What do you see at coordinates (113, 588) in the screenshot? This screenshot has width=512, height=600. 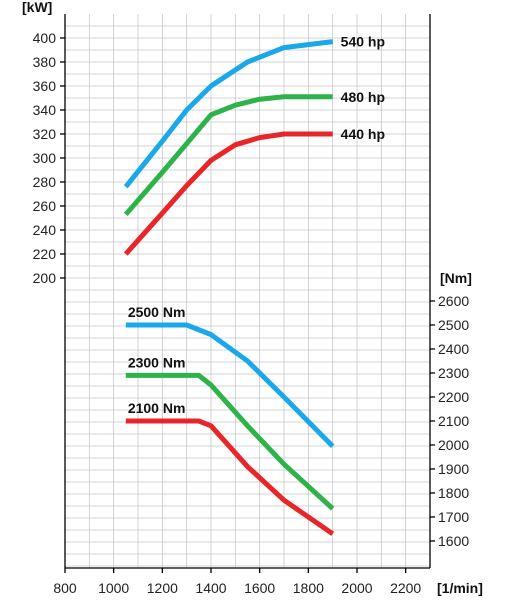 I see `x-tick-label: 1000` at bounding box center [113, 588].